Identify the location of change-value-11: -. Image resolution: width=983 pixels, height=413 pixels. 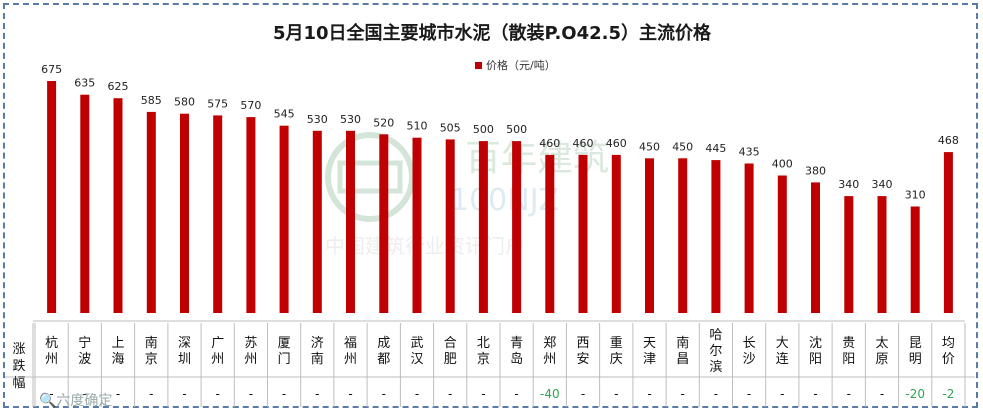
(417, 394).